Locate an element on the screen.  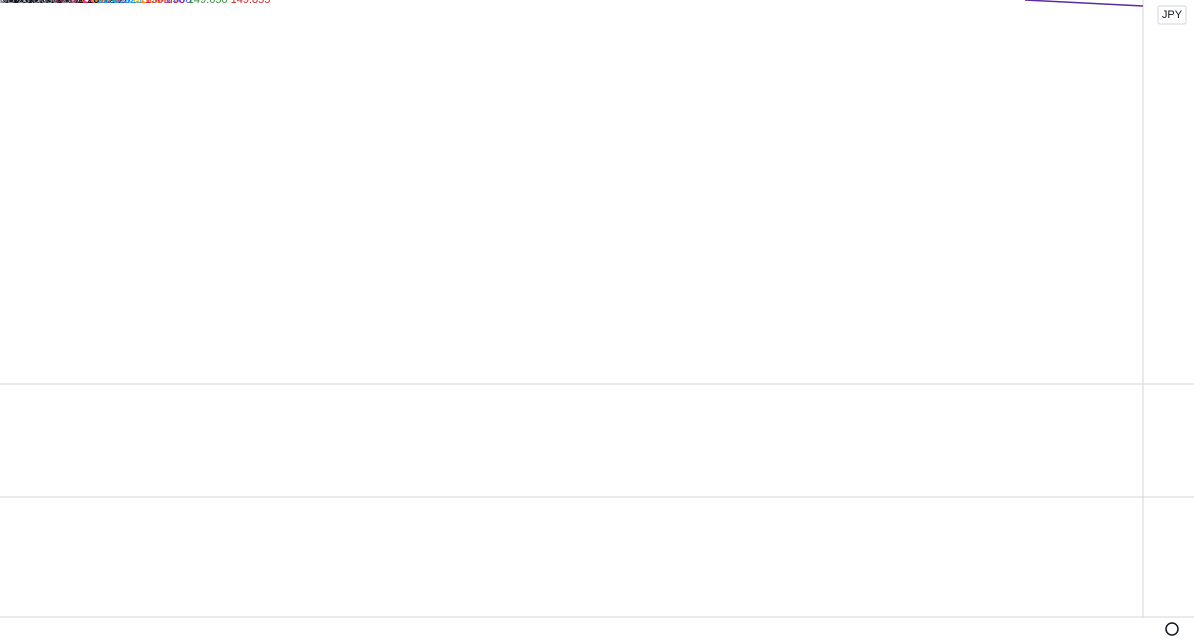
legend-row: CAM indicator 10 10 12 26 0.500 0.000 is located at coordinates (95, 3).